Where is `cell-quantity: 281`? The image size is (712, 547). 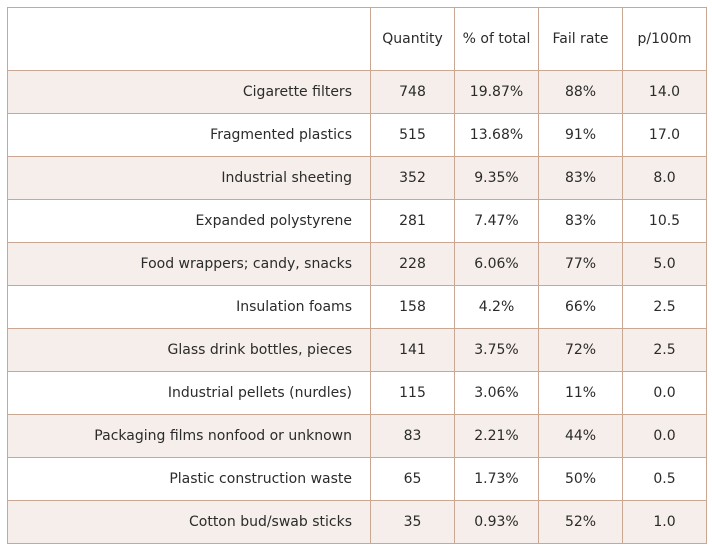 cell-quantity: 281 is located at coordinates (412, 221).